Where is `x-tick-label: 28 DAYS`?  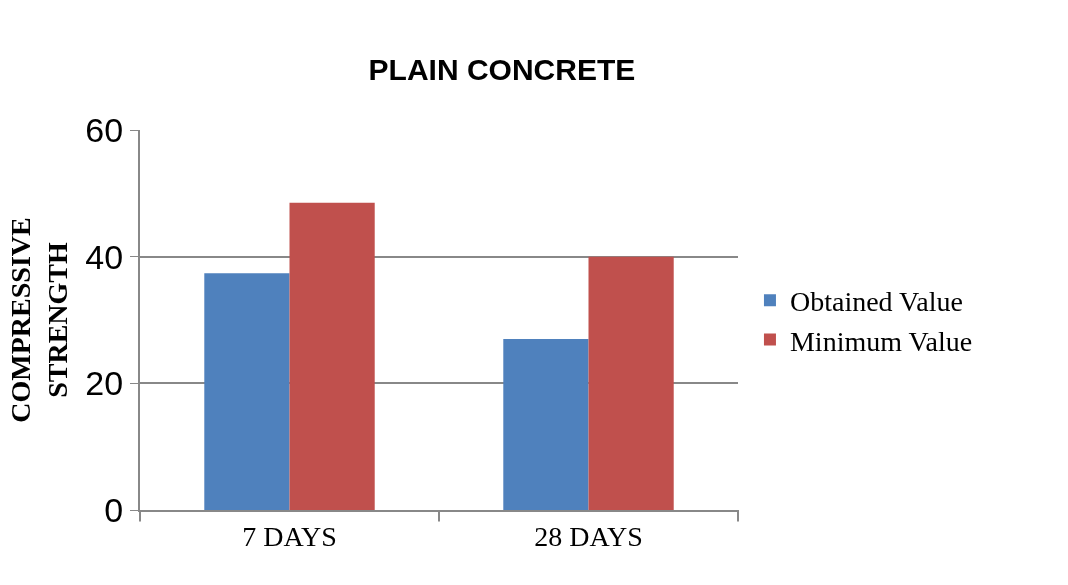 x-tick-label: 28 DAYS is located at coordinates (588, 536).